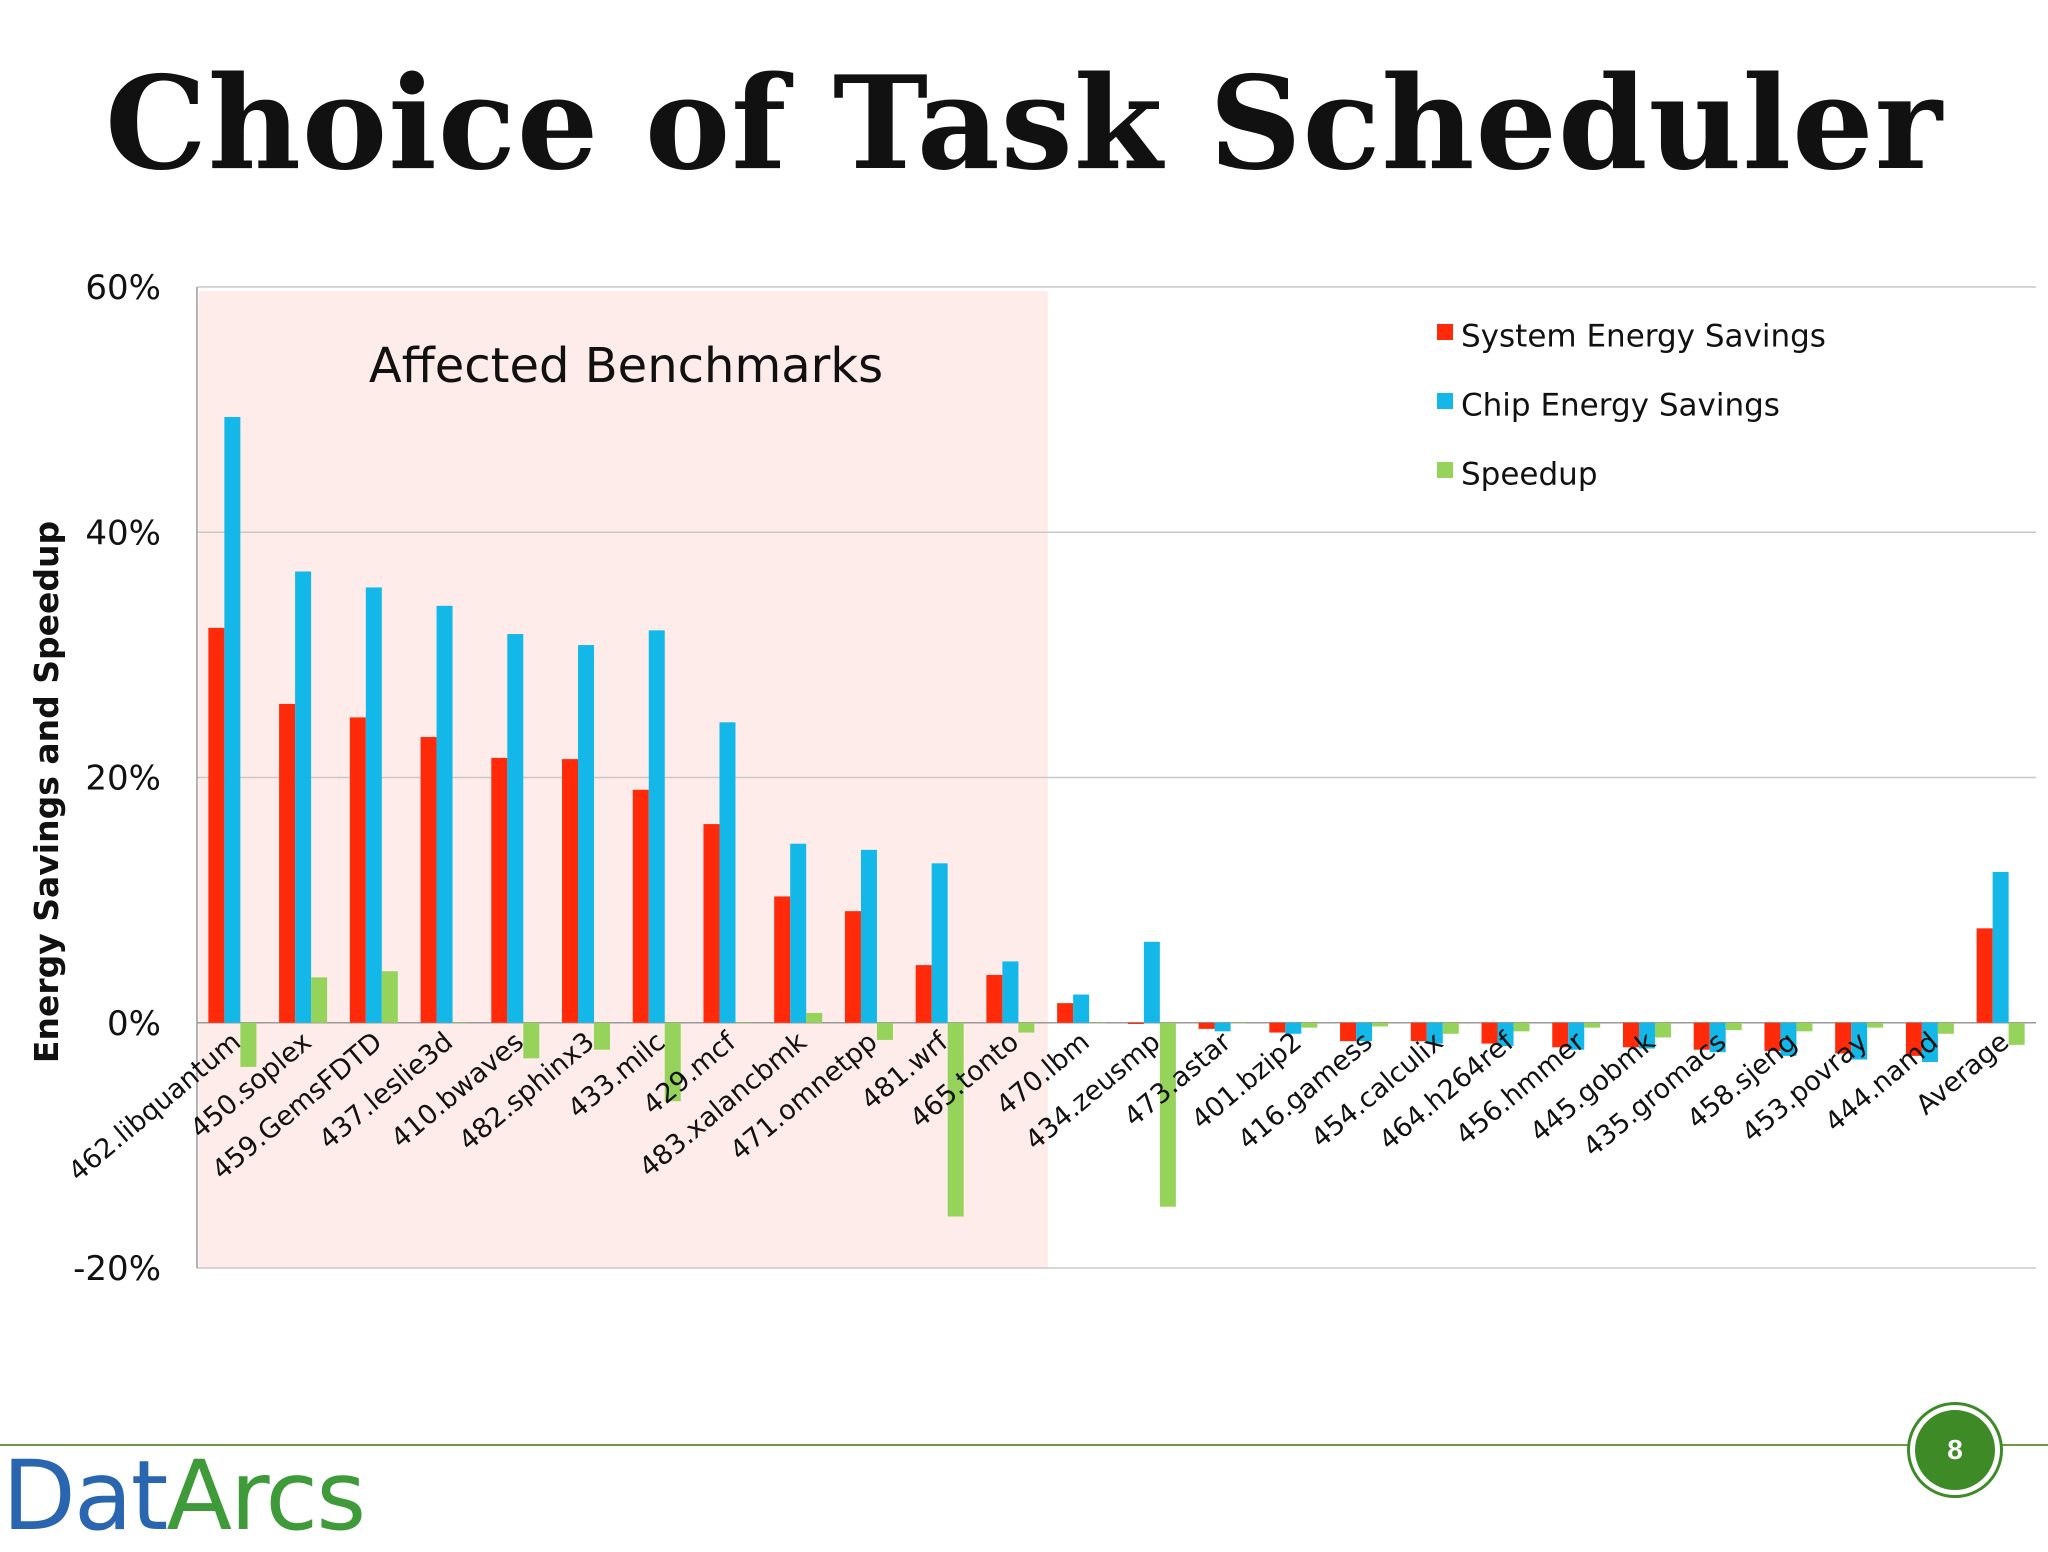  I want to click on datarcs-logo: DatArcs, so click(184, 1496).